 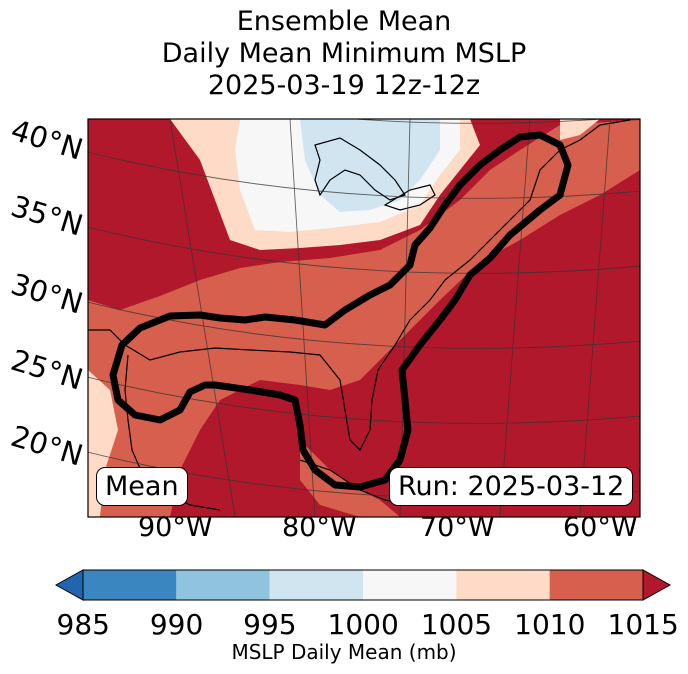 What do you see at coordinates (142, 486) in the screenshot?
I see `mean-badge: Mean` at bounding box center [142, 486].